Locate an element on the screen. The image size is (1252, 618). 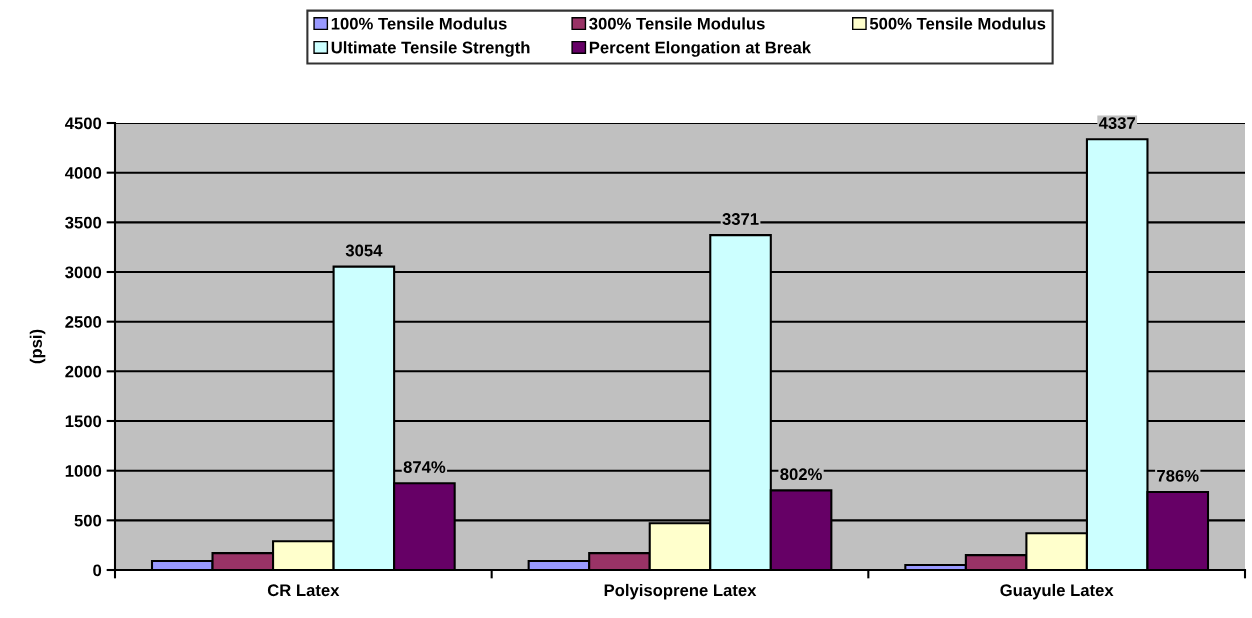
legend-label: 300% Tensile Modulus is located at coordinates (677, 23).